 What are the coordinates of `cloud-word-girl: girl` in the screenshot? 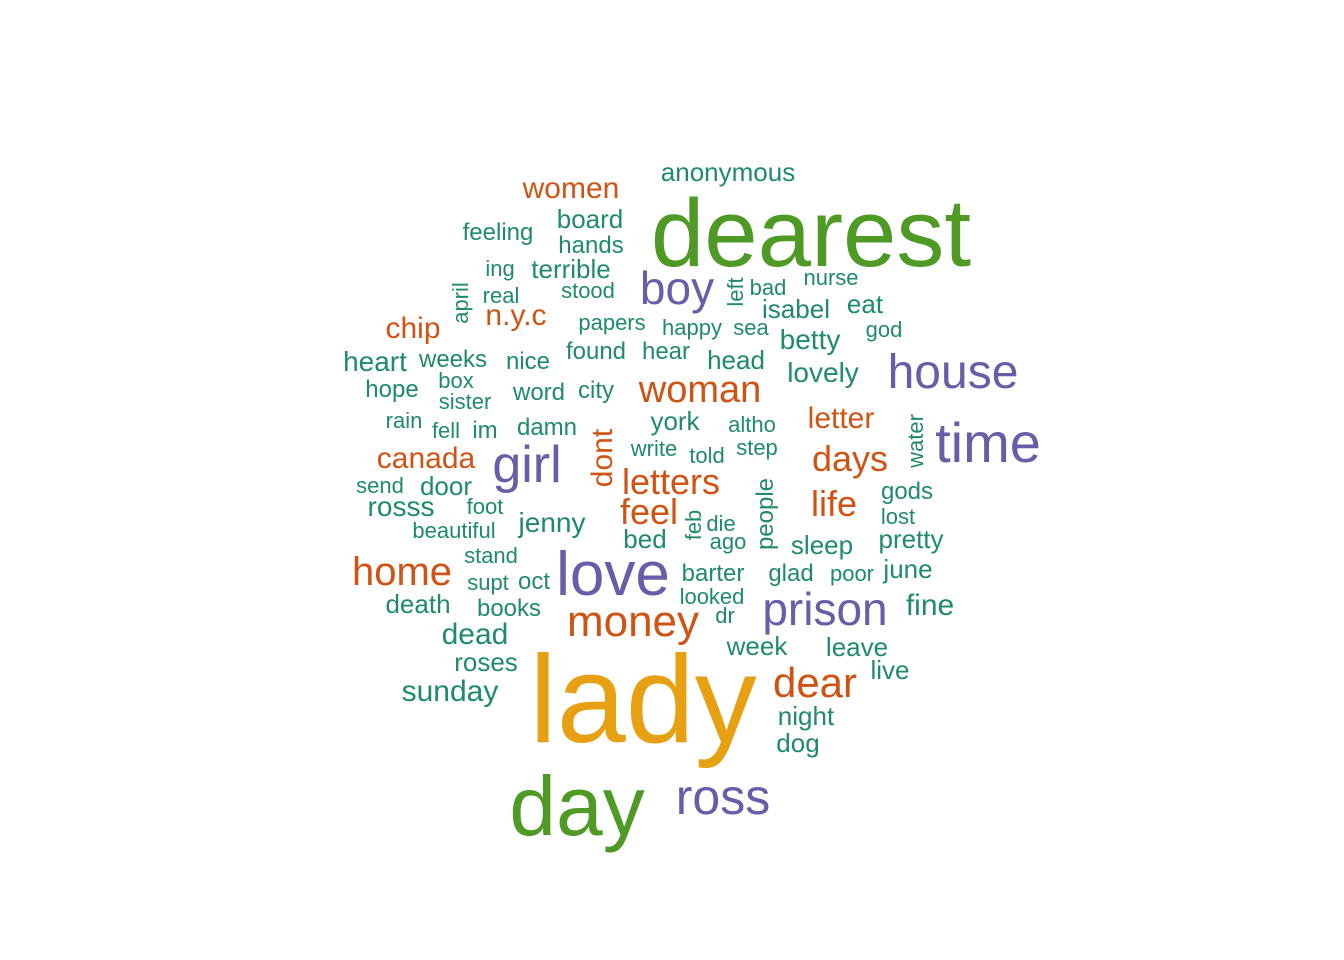 It's located at (527, 465).